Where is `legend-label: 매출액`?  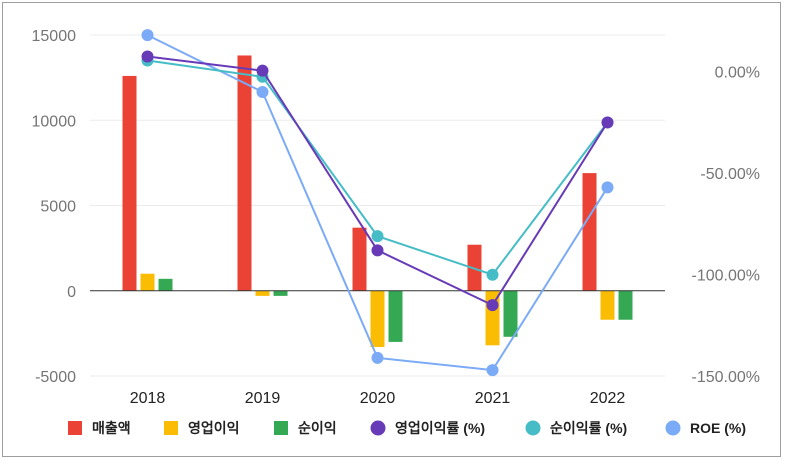
legend-label: 매출액 is located at coordinates (111, 428).